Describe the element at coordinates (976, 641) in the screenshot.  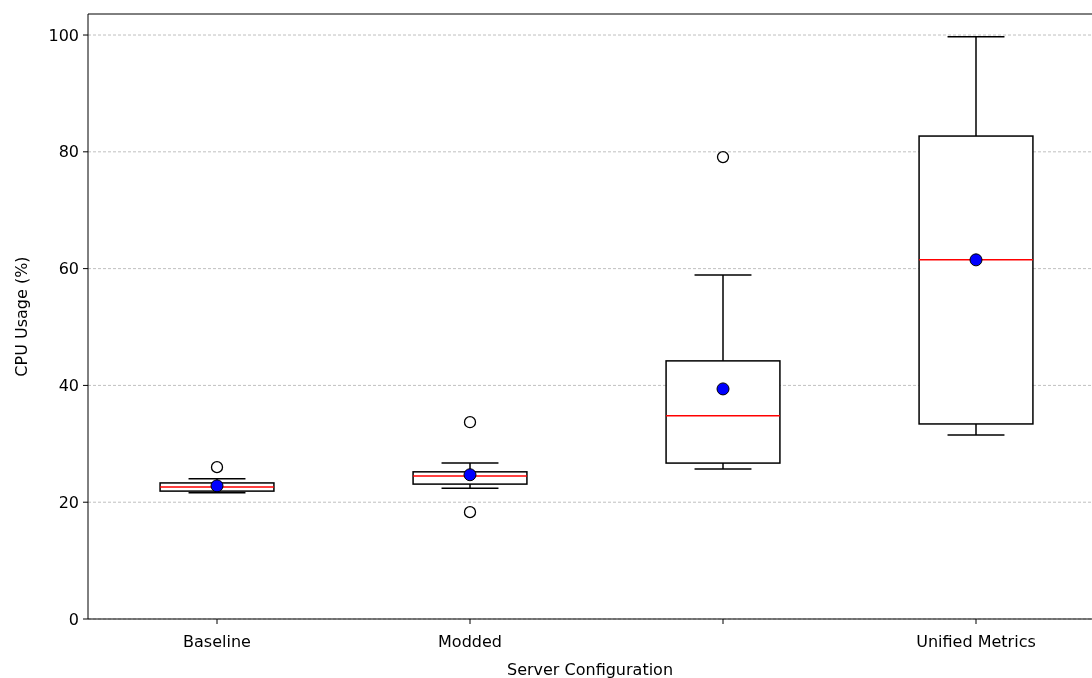
I see `x-tick-label: Unified Metrics` at that location.